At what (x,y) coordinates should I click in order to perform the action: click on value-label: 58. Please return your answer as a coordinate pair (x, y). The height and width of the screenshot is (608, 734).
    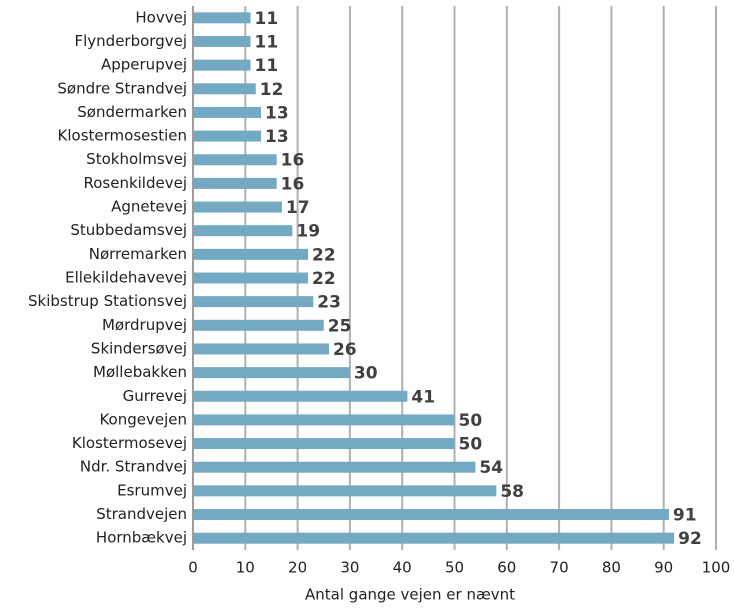
    Looking at the image, I should click on (512, 492).